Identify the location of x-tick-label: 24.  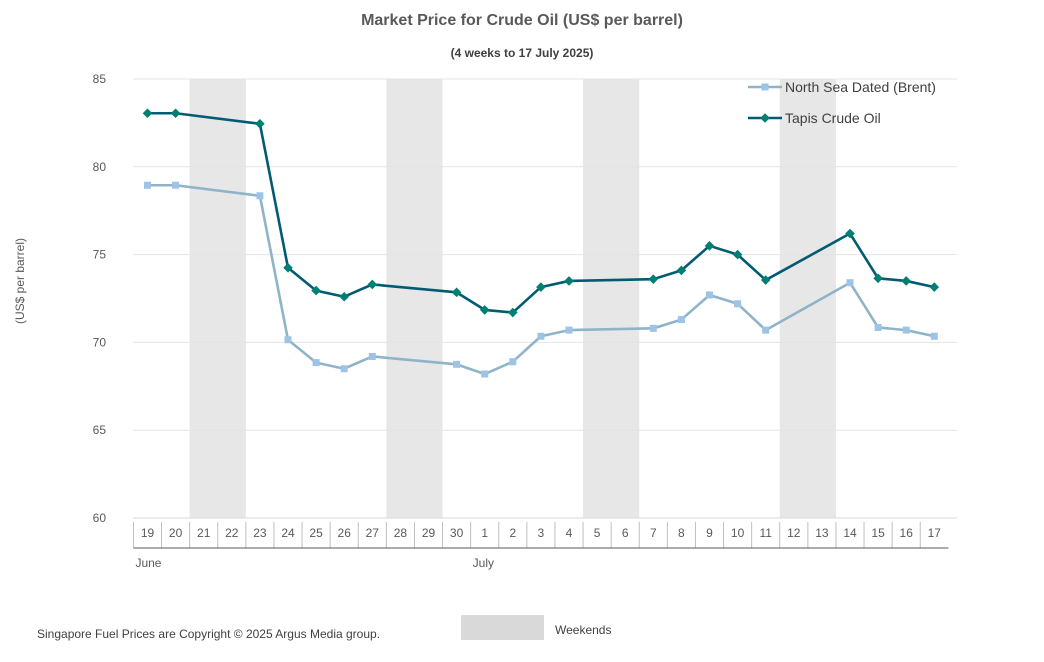
(288, 533).